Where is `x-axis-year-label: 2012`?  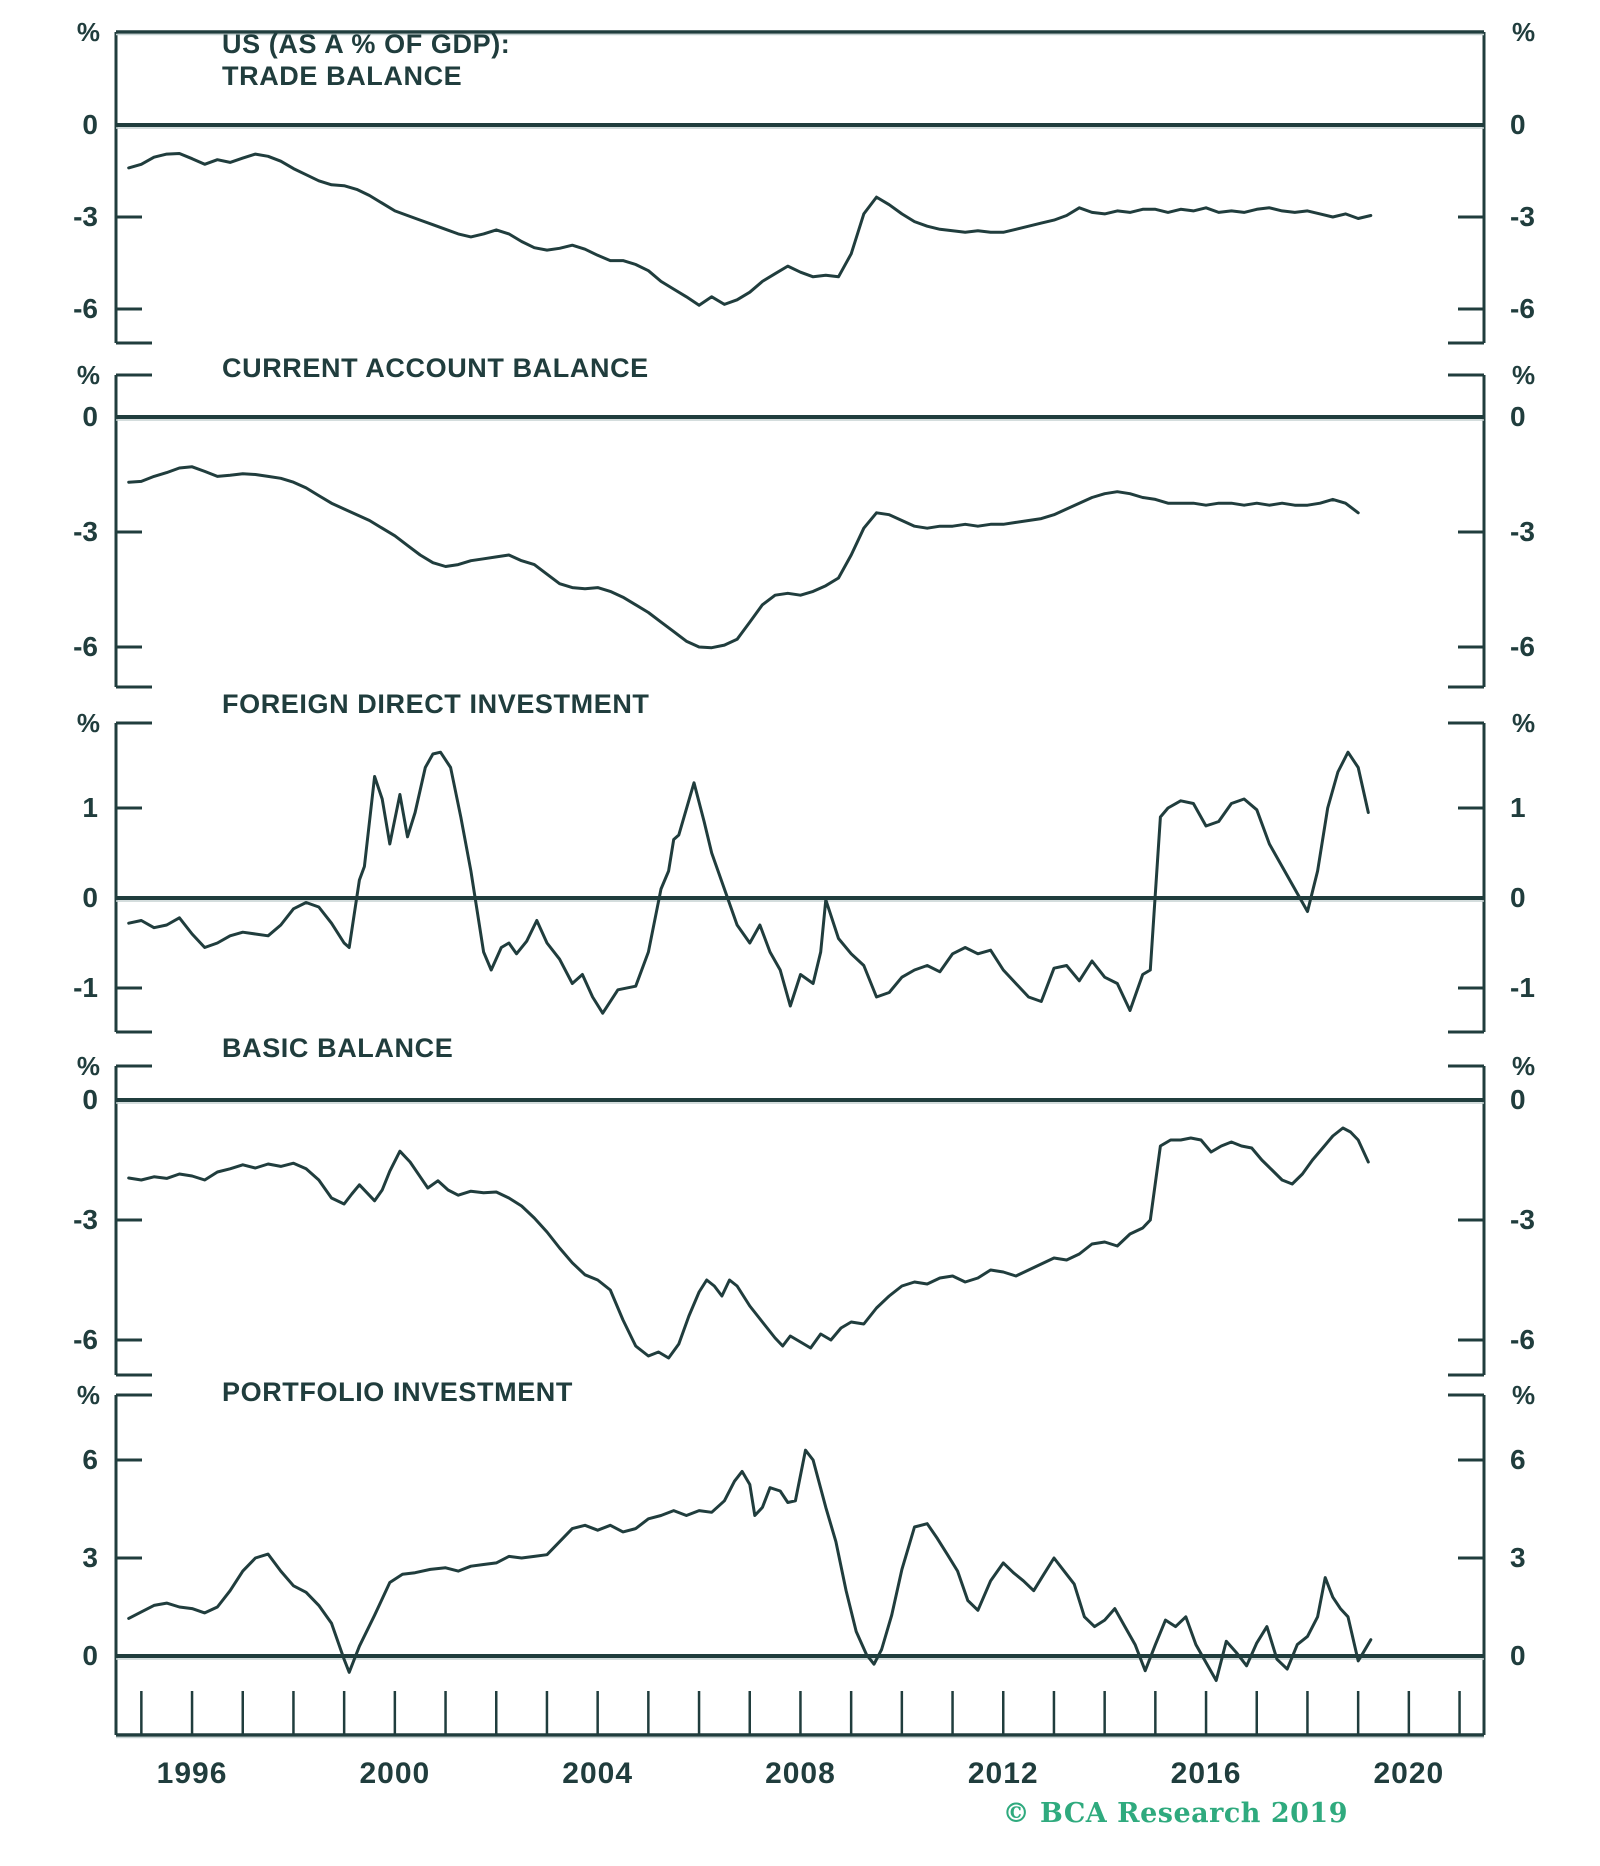 x-axis-year-label: 2012 is located at coordinates (1003, 1773).